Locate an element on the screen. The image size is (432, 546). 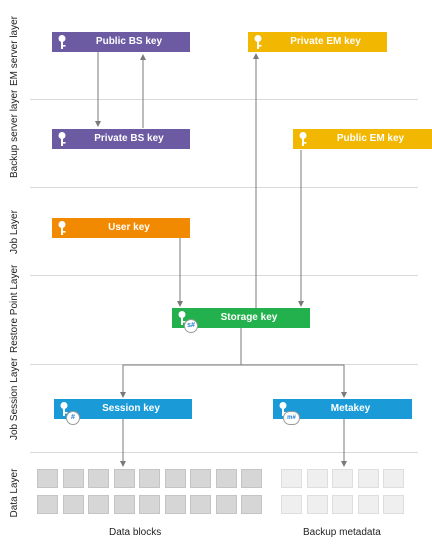
arrow-storage-to-session is located at coordinates (181, 363).